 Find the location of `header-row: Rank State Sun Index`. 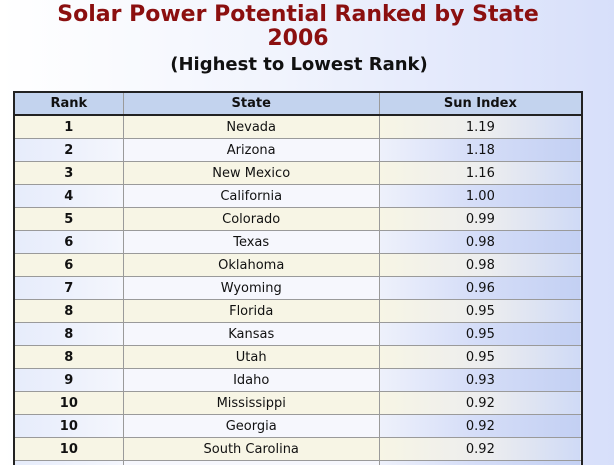

header-row: Rank State Sun Index is located at coordinates (298, 103).